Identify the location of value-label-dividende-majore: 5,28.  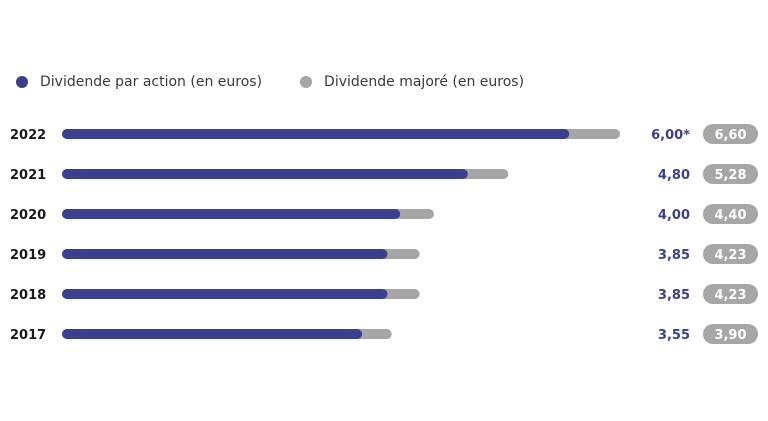
(730, 175).